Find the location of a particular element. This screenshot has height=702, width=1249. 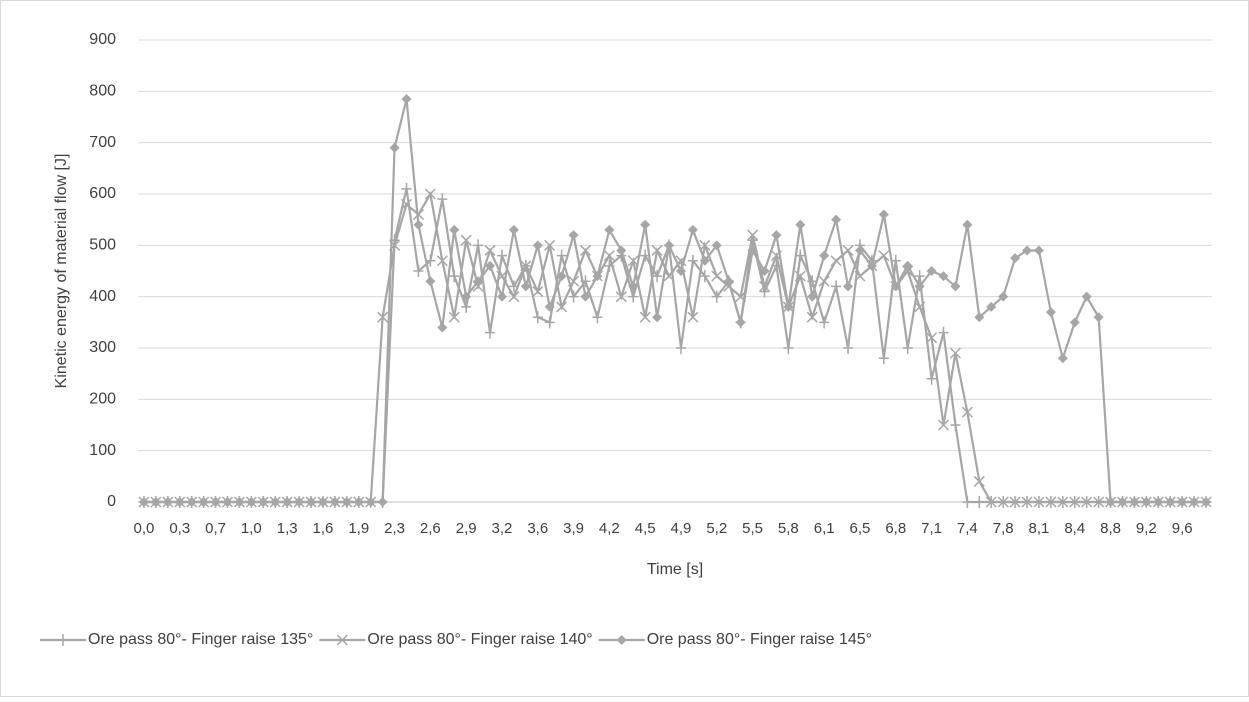

x-tick-label: 4,9 is located at coordinates (681, 528).